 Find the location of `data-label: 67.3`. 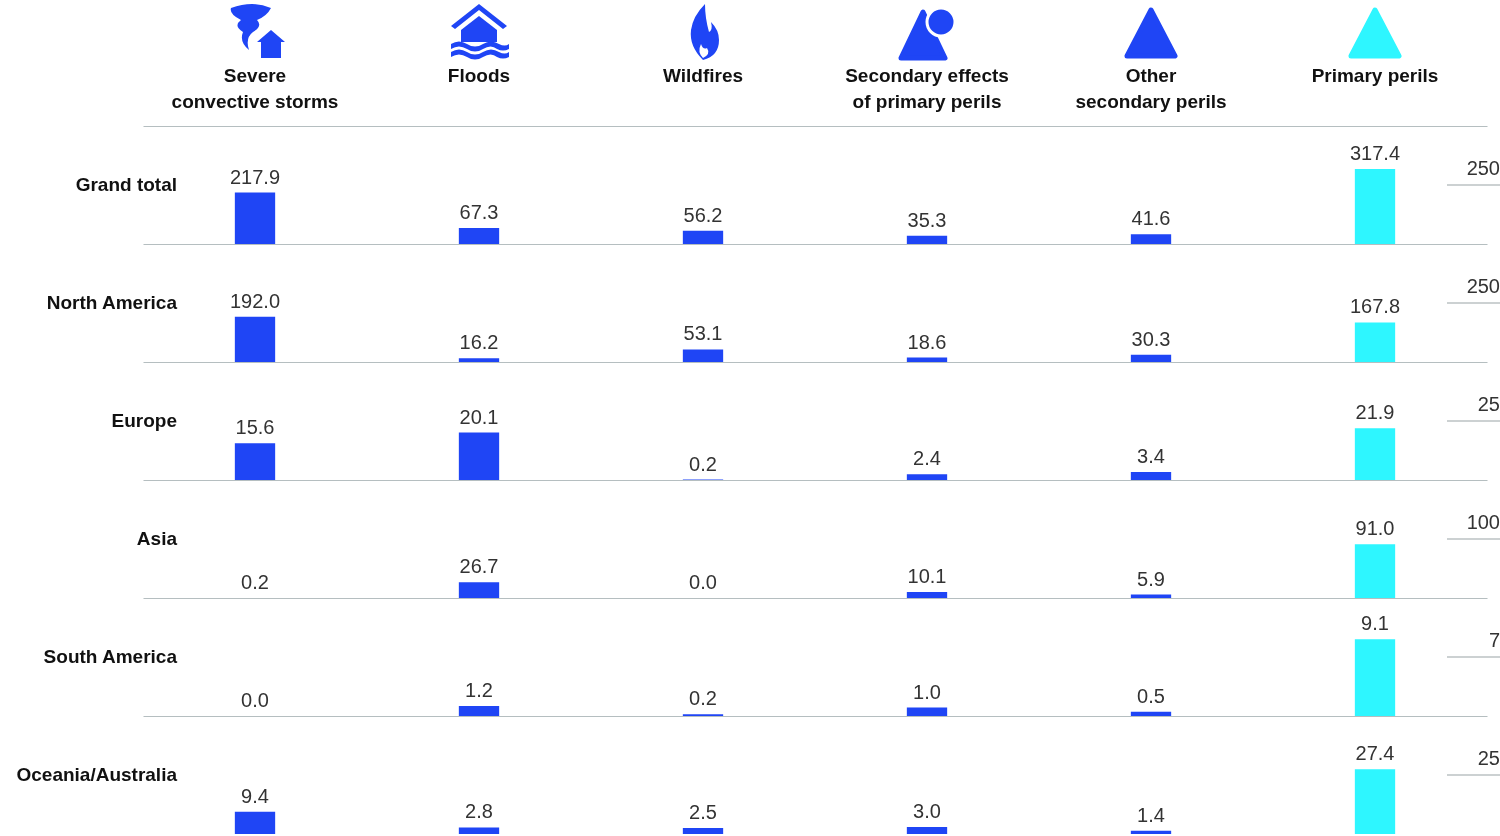

data-label: 67.3 is located at coordinates (479, 212).